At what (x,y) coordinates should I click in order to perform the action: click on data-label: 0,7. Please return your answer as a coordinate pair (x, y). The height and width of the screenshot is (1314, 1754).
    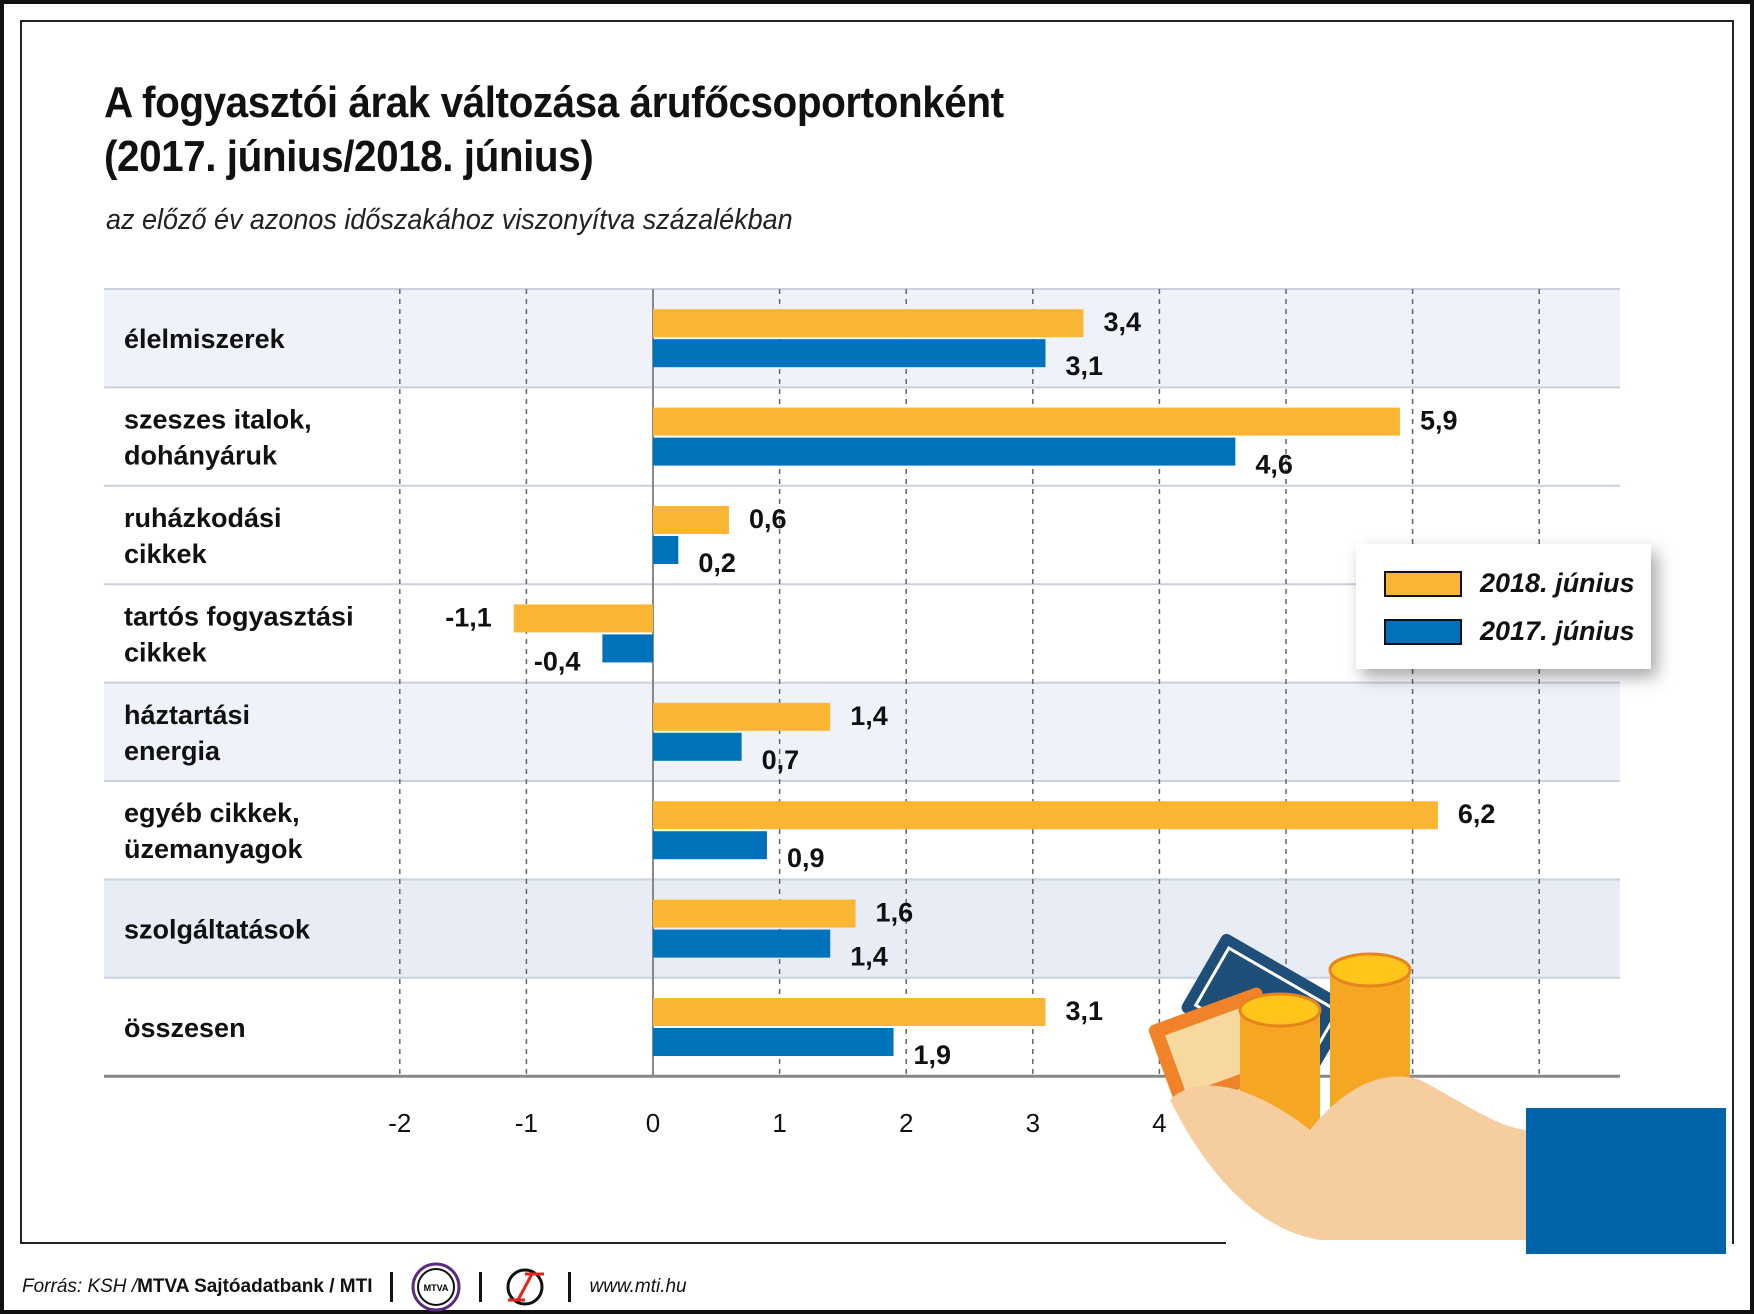
    Looking at the image, I should click on (781, 760).